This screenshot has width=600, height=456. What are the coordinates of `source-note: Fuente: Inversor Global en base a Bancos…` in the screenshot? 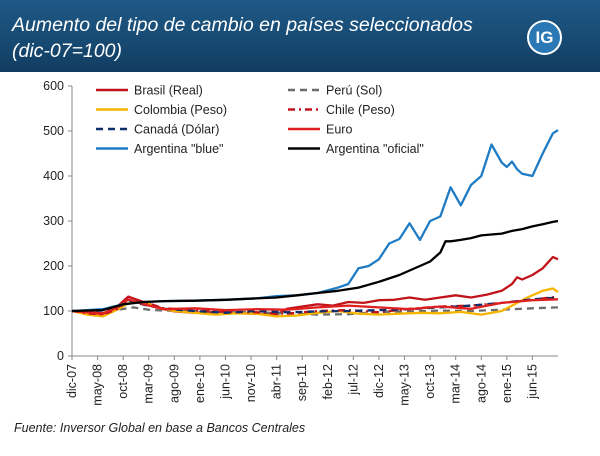 It's located at (160, 428).